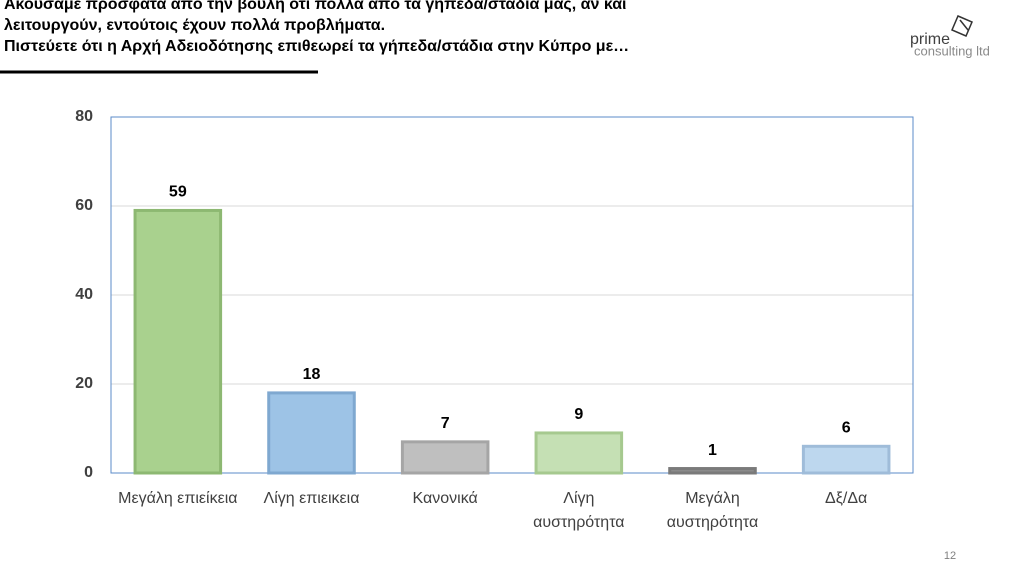  I want to click on logo-name: prime, so click(930, 39).